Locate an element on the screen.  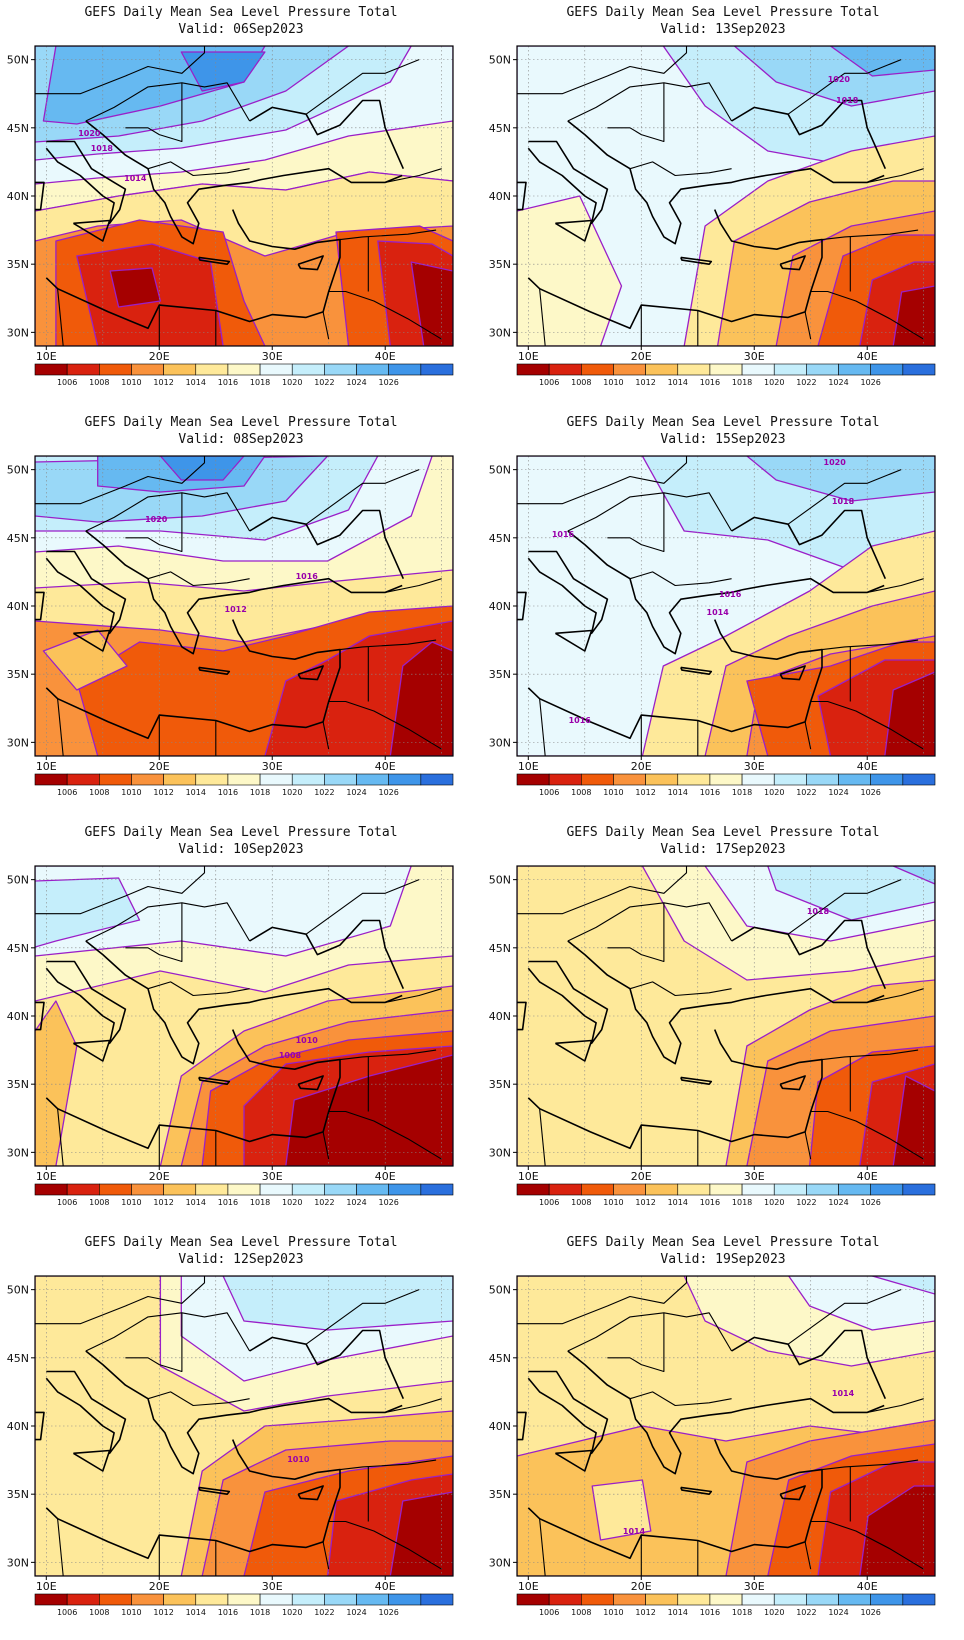
pressure-field: 1014 1014 is located at coordinates (726, 1426).